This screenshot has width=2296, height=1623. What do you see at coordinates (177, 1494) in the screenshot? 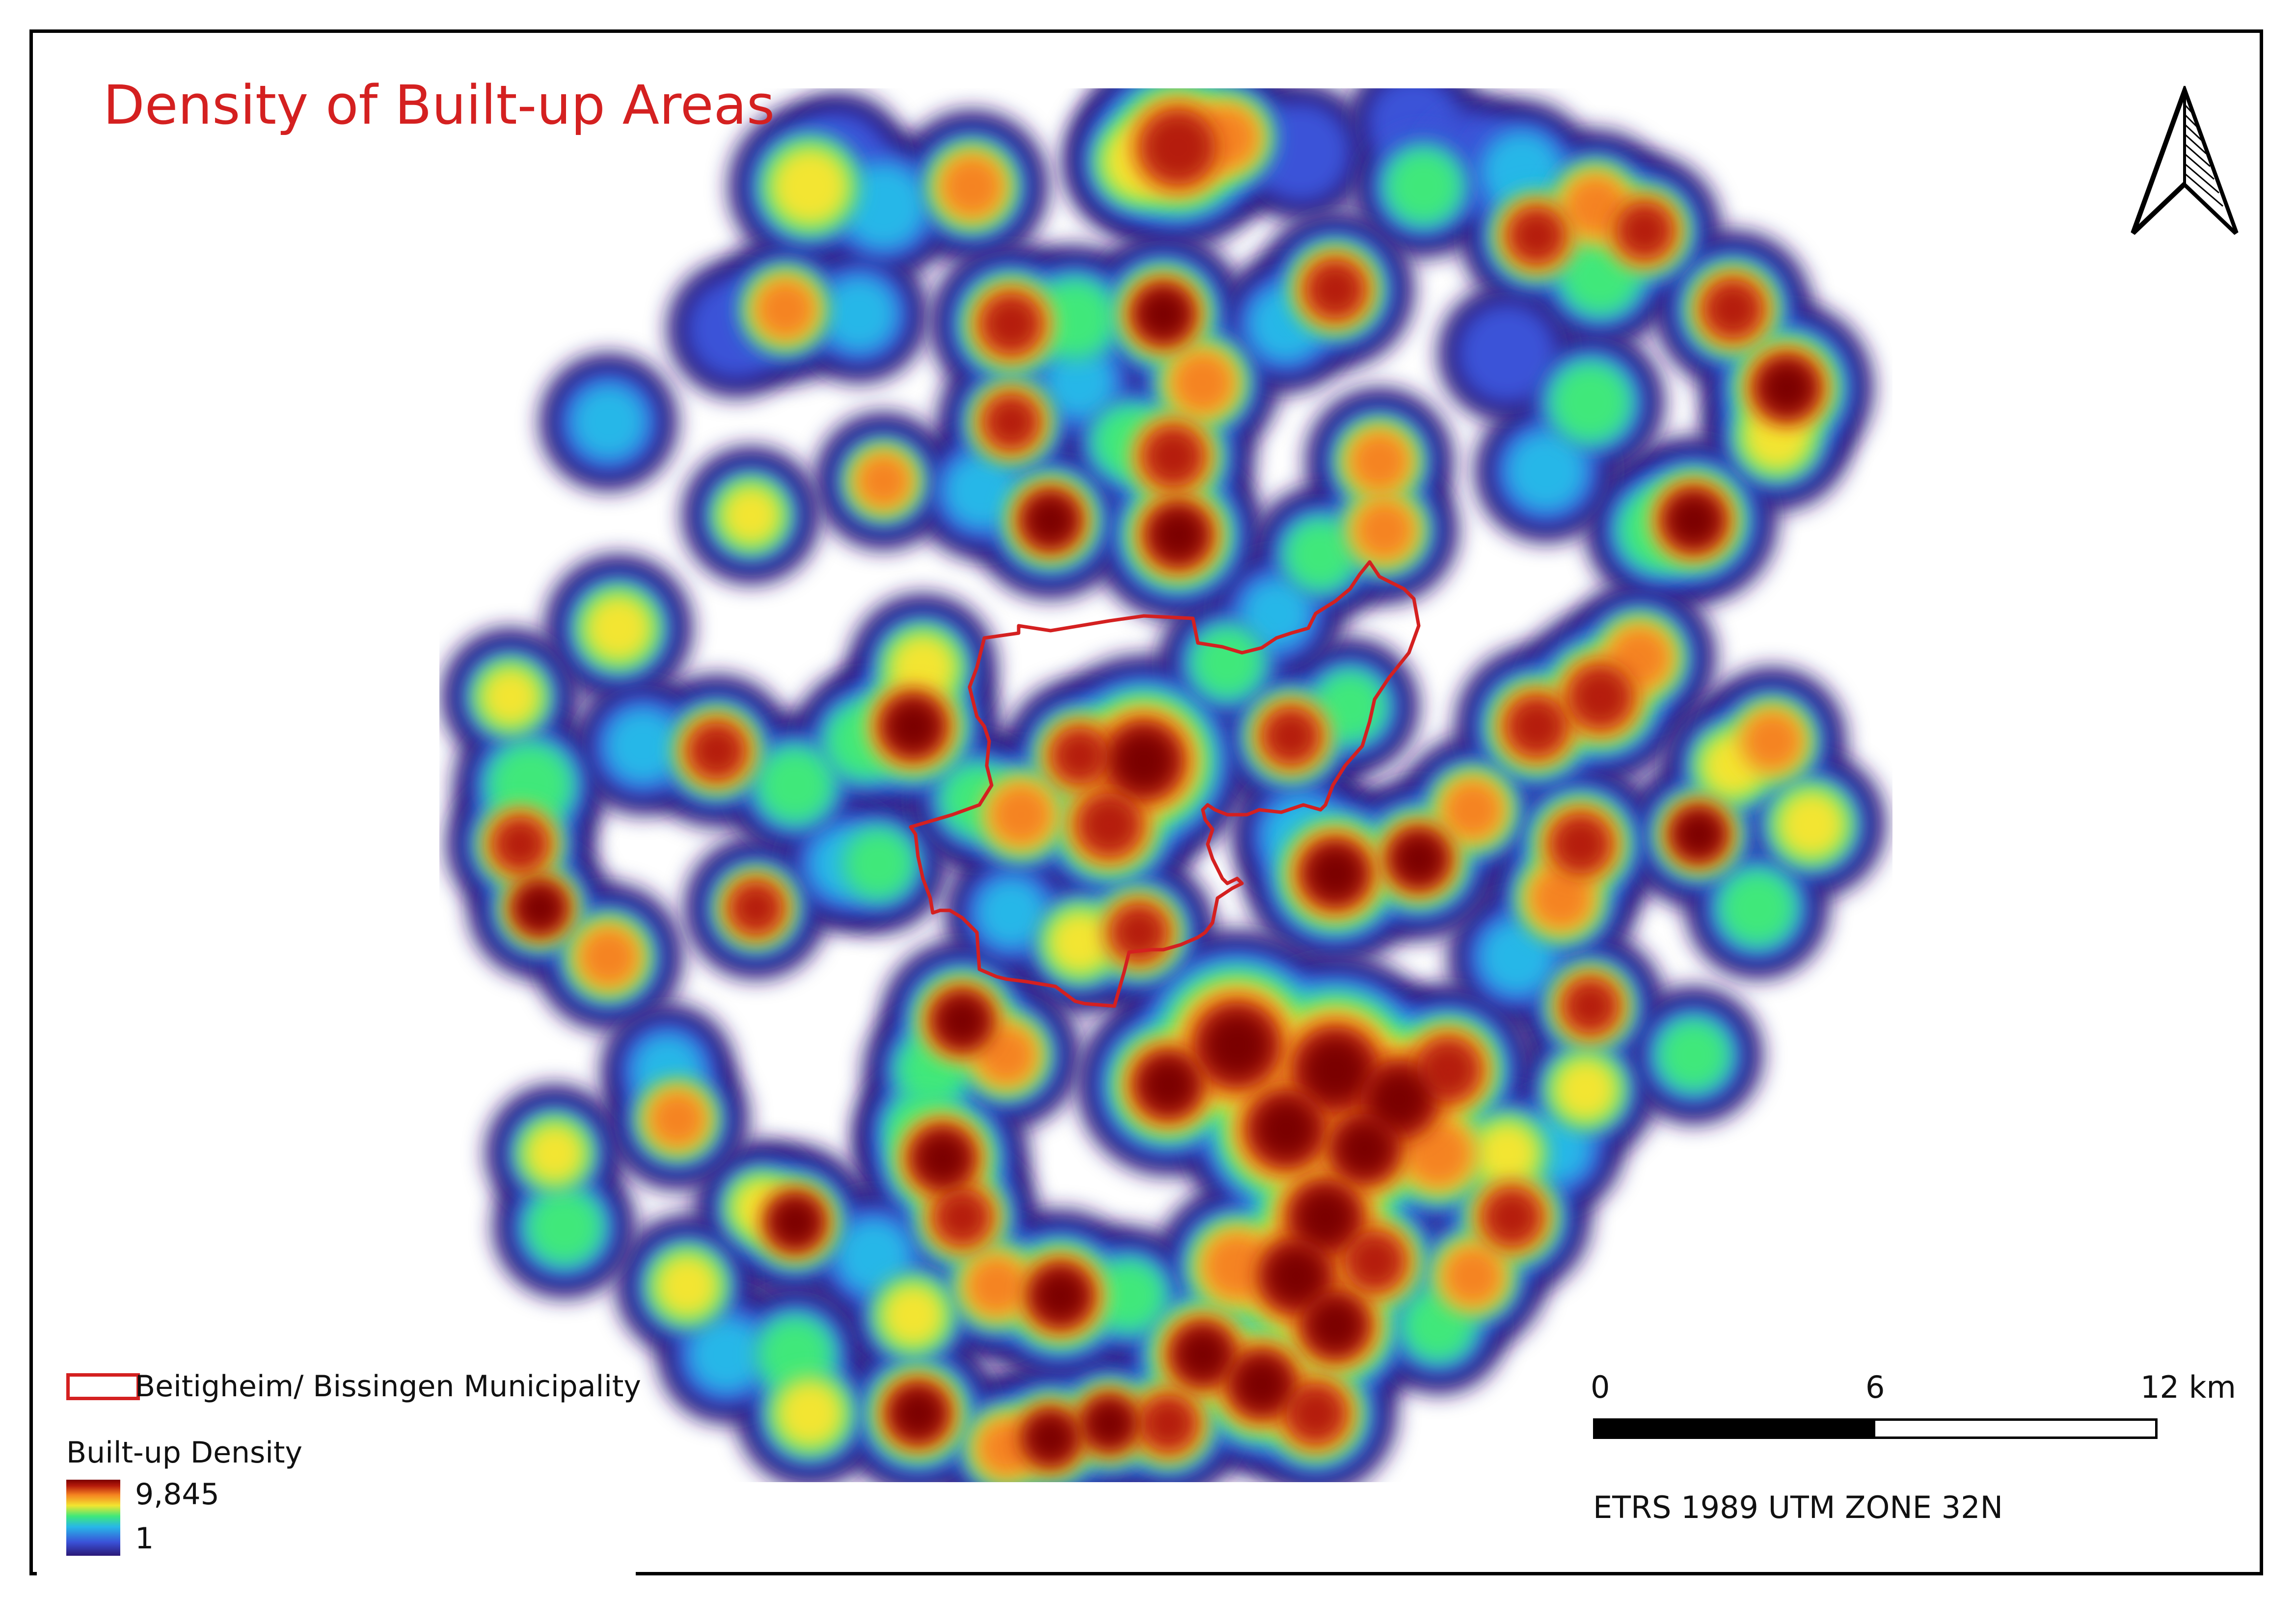
I see `density-legend-max: 9,845` at bounding box center [177, 1494].